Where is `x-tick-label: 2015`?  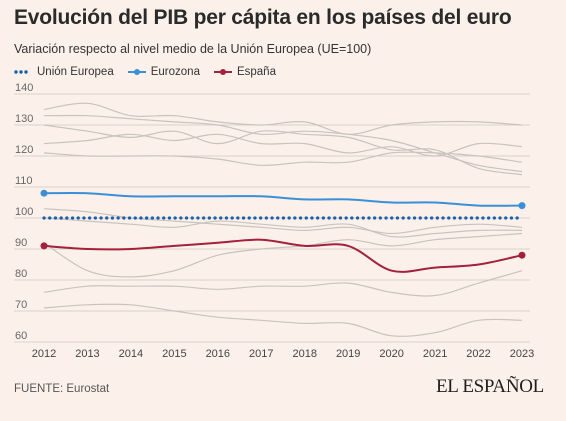 x-tick-label: 2015 is located at coordinates (174, 354).